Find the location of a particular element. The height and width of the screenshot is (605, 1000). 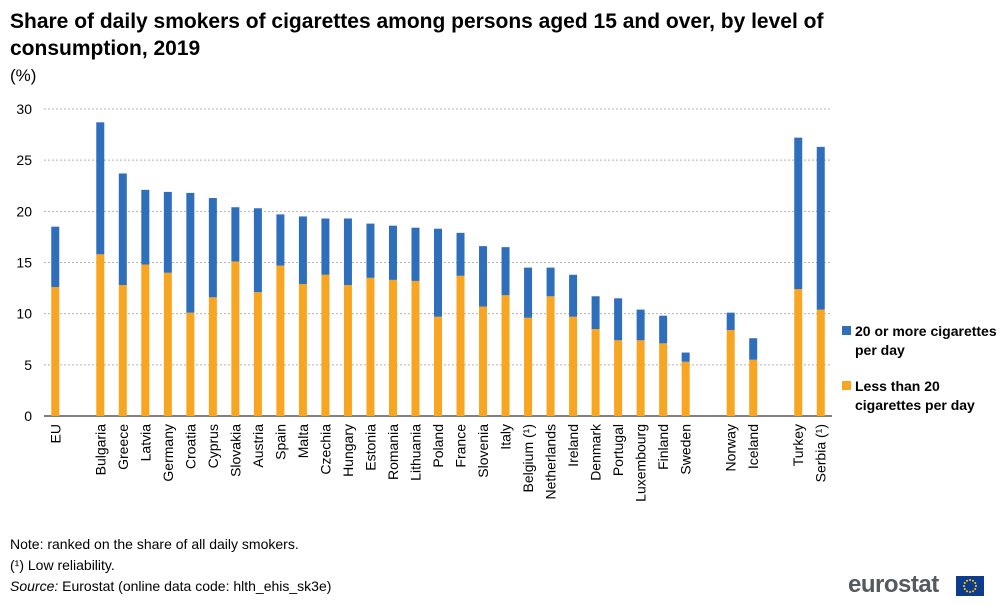

x-tick-label: Denmark is located at coordinates (596, 452).